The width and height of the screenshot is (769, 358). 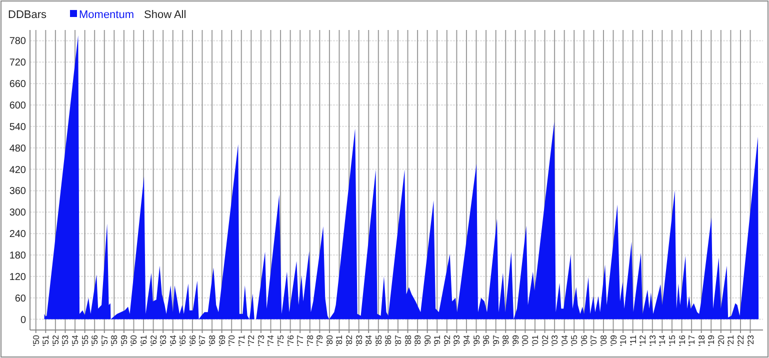 What do you see at coordinates (701, 340) in the screenshot?
I see `x-tick-label: '18` at bounding box center [701, 340].